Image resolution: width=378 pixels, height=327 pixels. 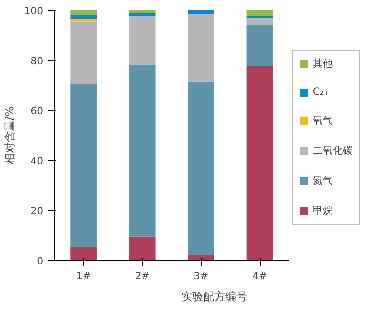 I want to click on legend-label: 甲烷, so click(x=323, y=211).